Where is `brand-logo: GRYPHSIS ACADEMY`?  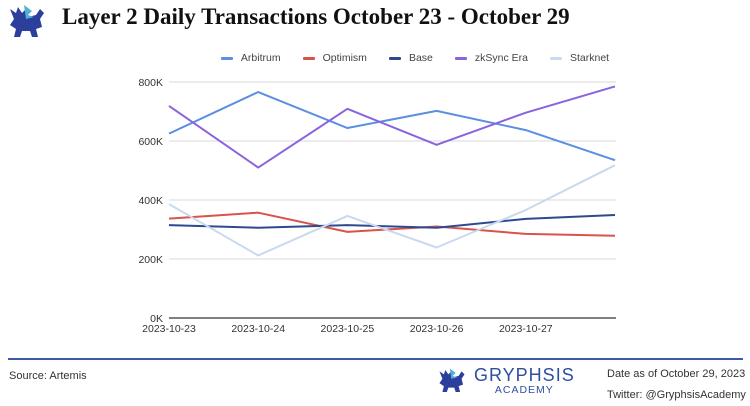 brand-logo: GRYPHSIS ACADEMY is located at coordinates (505, 381).